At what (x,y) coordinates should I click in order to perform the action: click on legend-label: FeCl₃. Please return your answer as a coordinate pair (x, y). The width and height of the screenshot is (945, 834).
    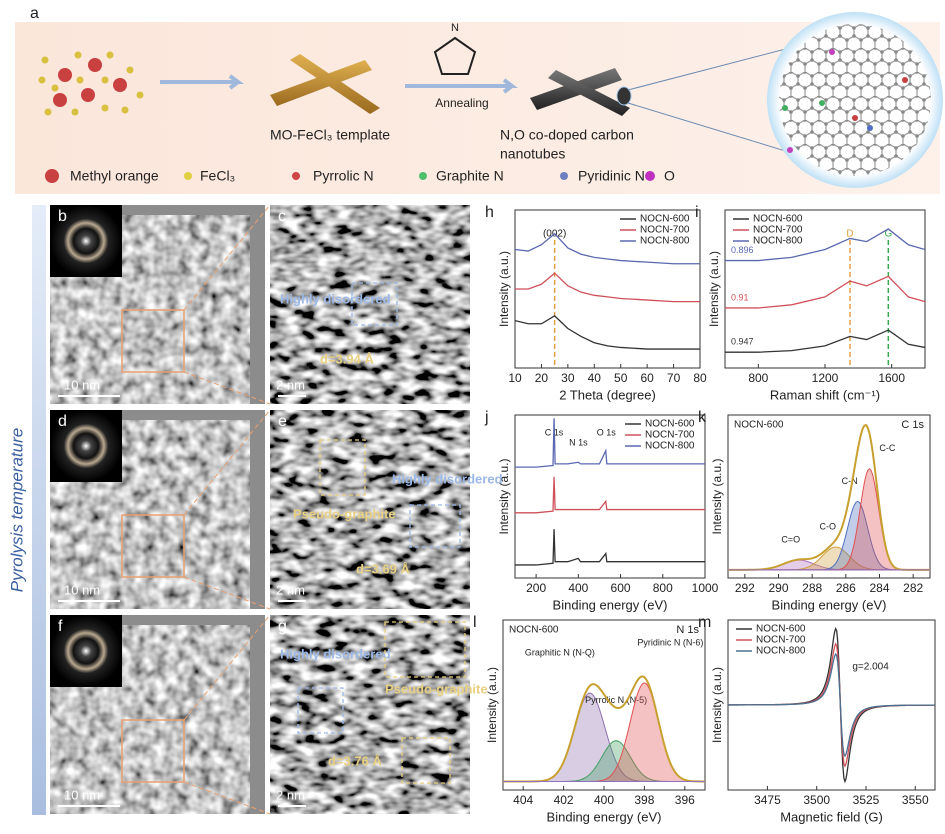
    Looking at the image, I should click on (217, 176).